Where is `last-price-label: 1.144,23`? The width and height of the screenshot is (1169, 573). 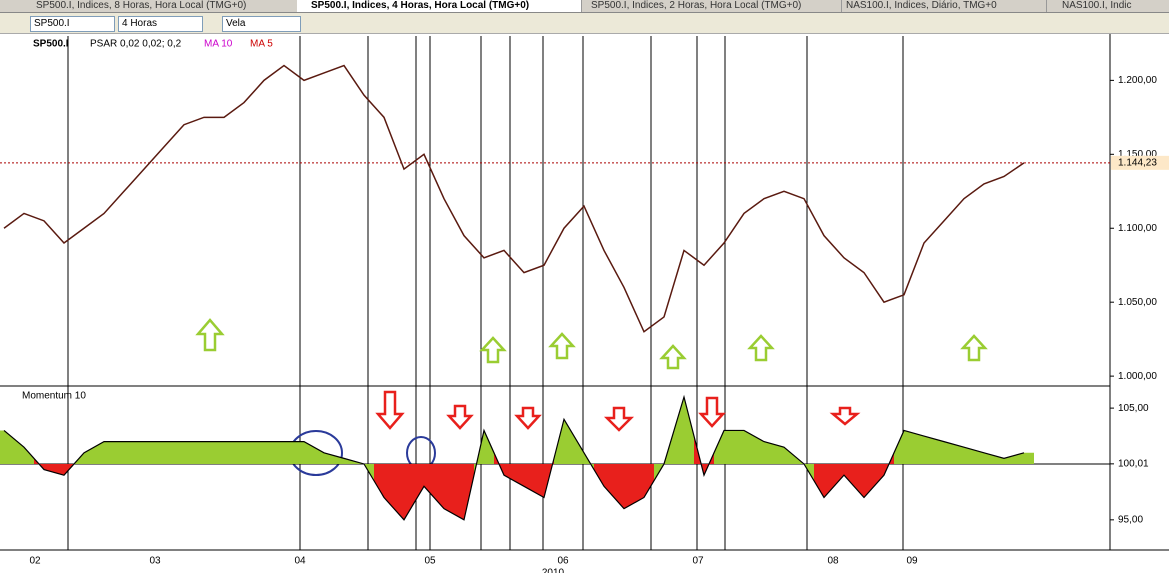 last-price-label: 1.144,23 is located at coordinates (1137, 162).